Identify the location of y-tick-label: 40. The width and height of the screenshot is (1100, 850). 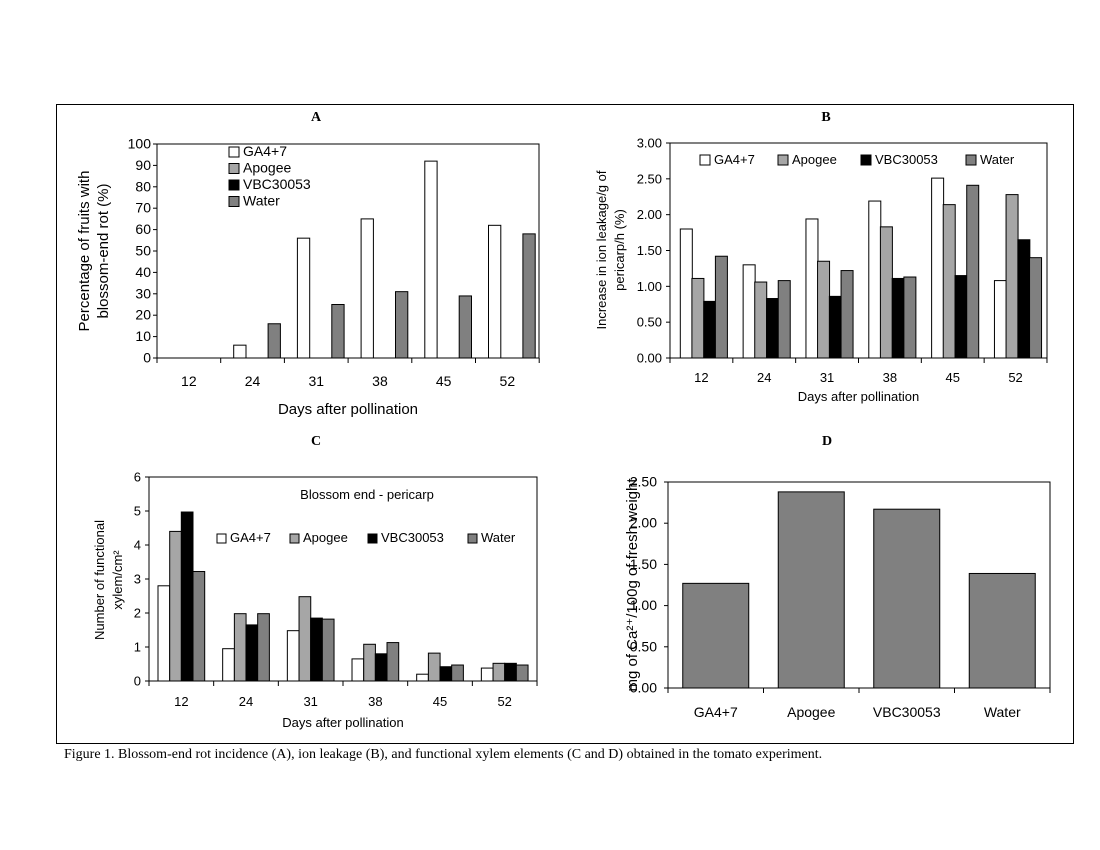
(143, 272).